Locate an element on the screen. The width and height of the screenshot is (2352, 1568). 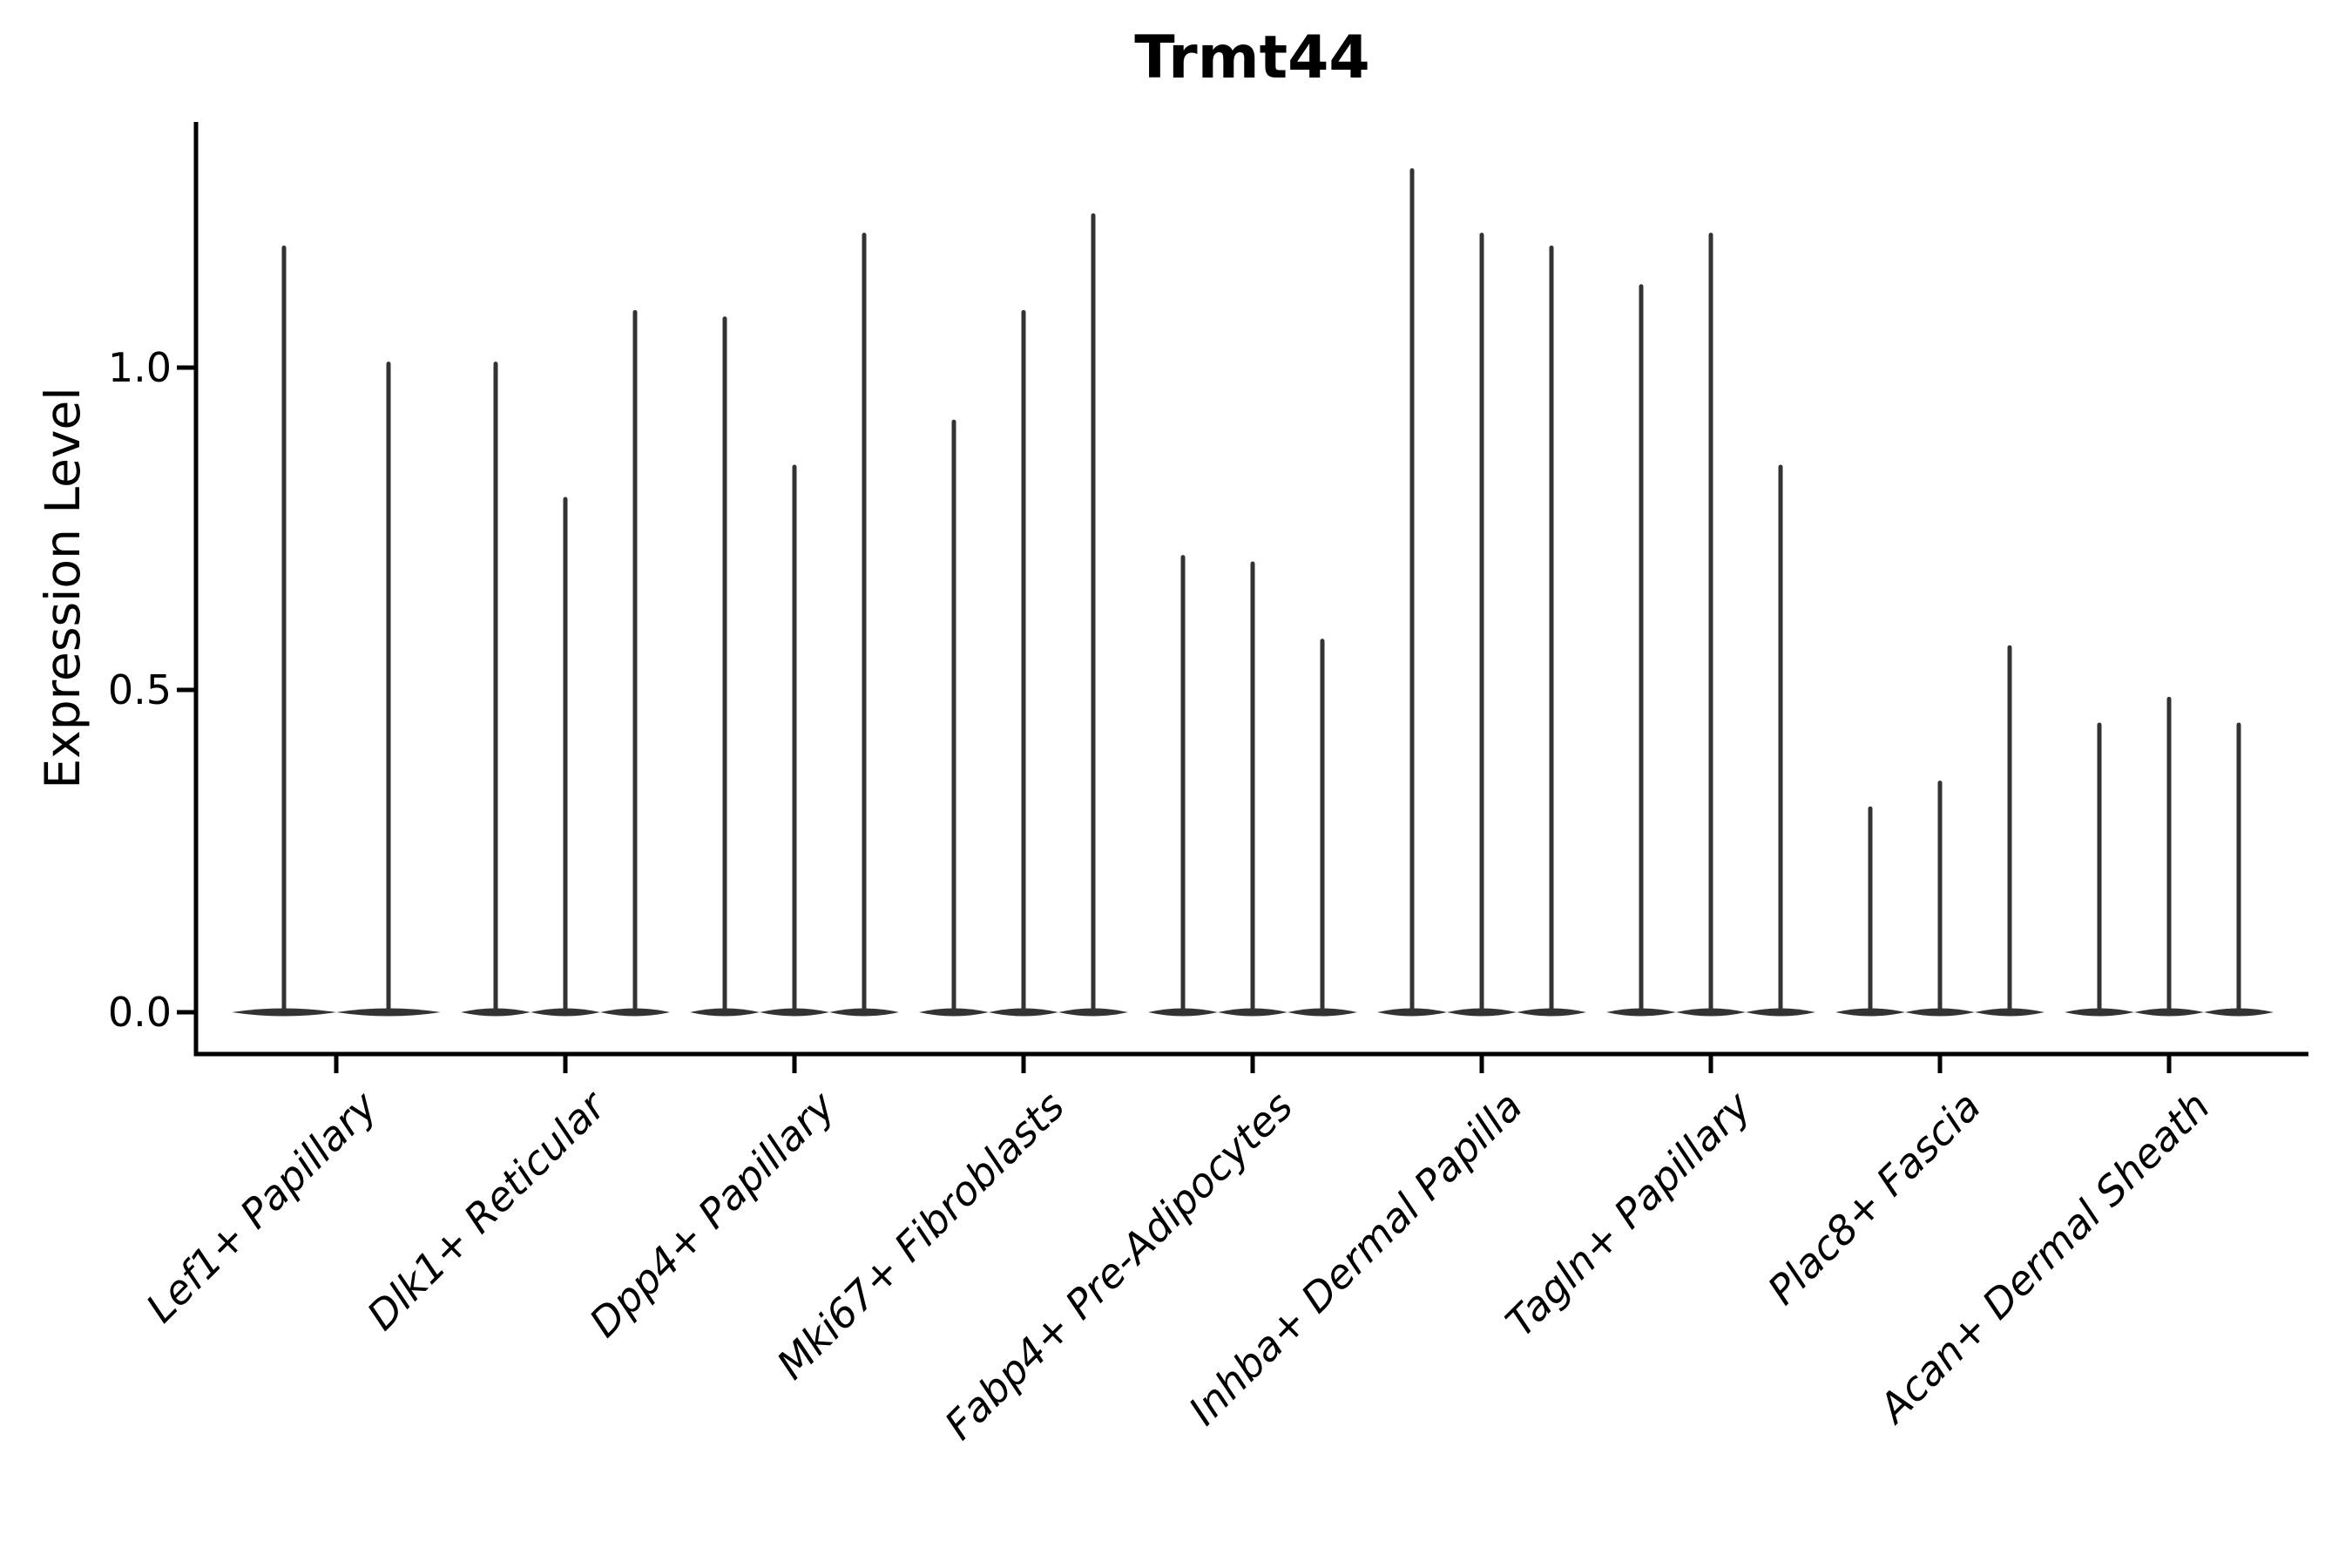
y-tick-label: 0.5 is located at coordinates (139, 689).